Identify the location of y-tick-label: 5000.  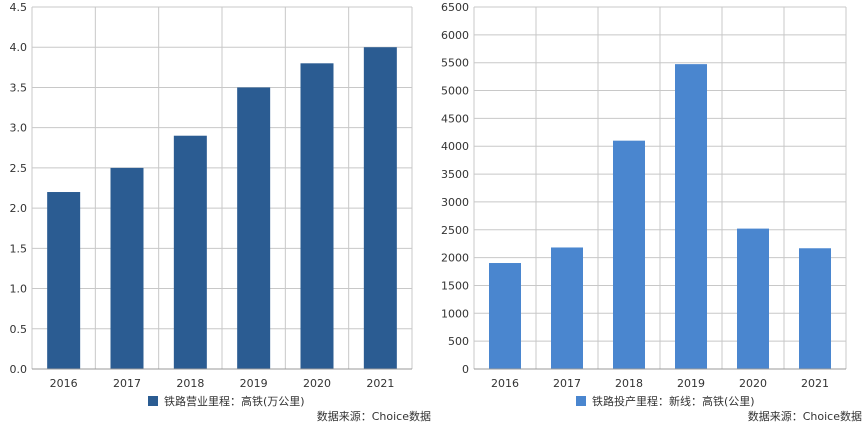
(455, 91).